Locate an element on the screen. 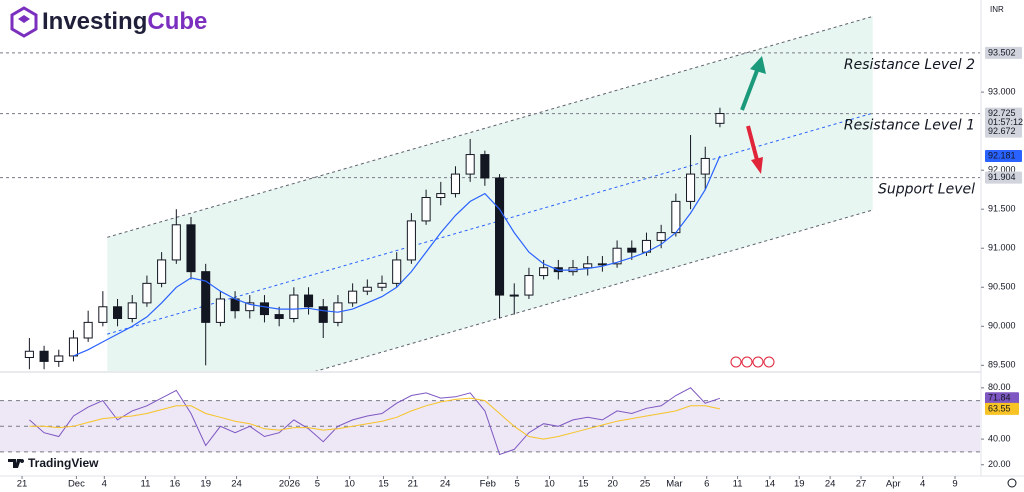  currency: INR is located at coordinates (997, 9).